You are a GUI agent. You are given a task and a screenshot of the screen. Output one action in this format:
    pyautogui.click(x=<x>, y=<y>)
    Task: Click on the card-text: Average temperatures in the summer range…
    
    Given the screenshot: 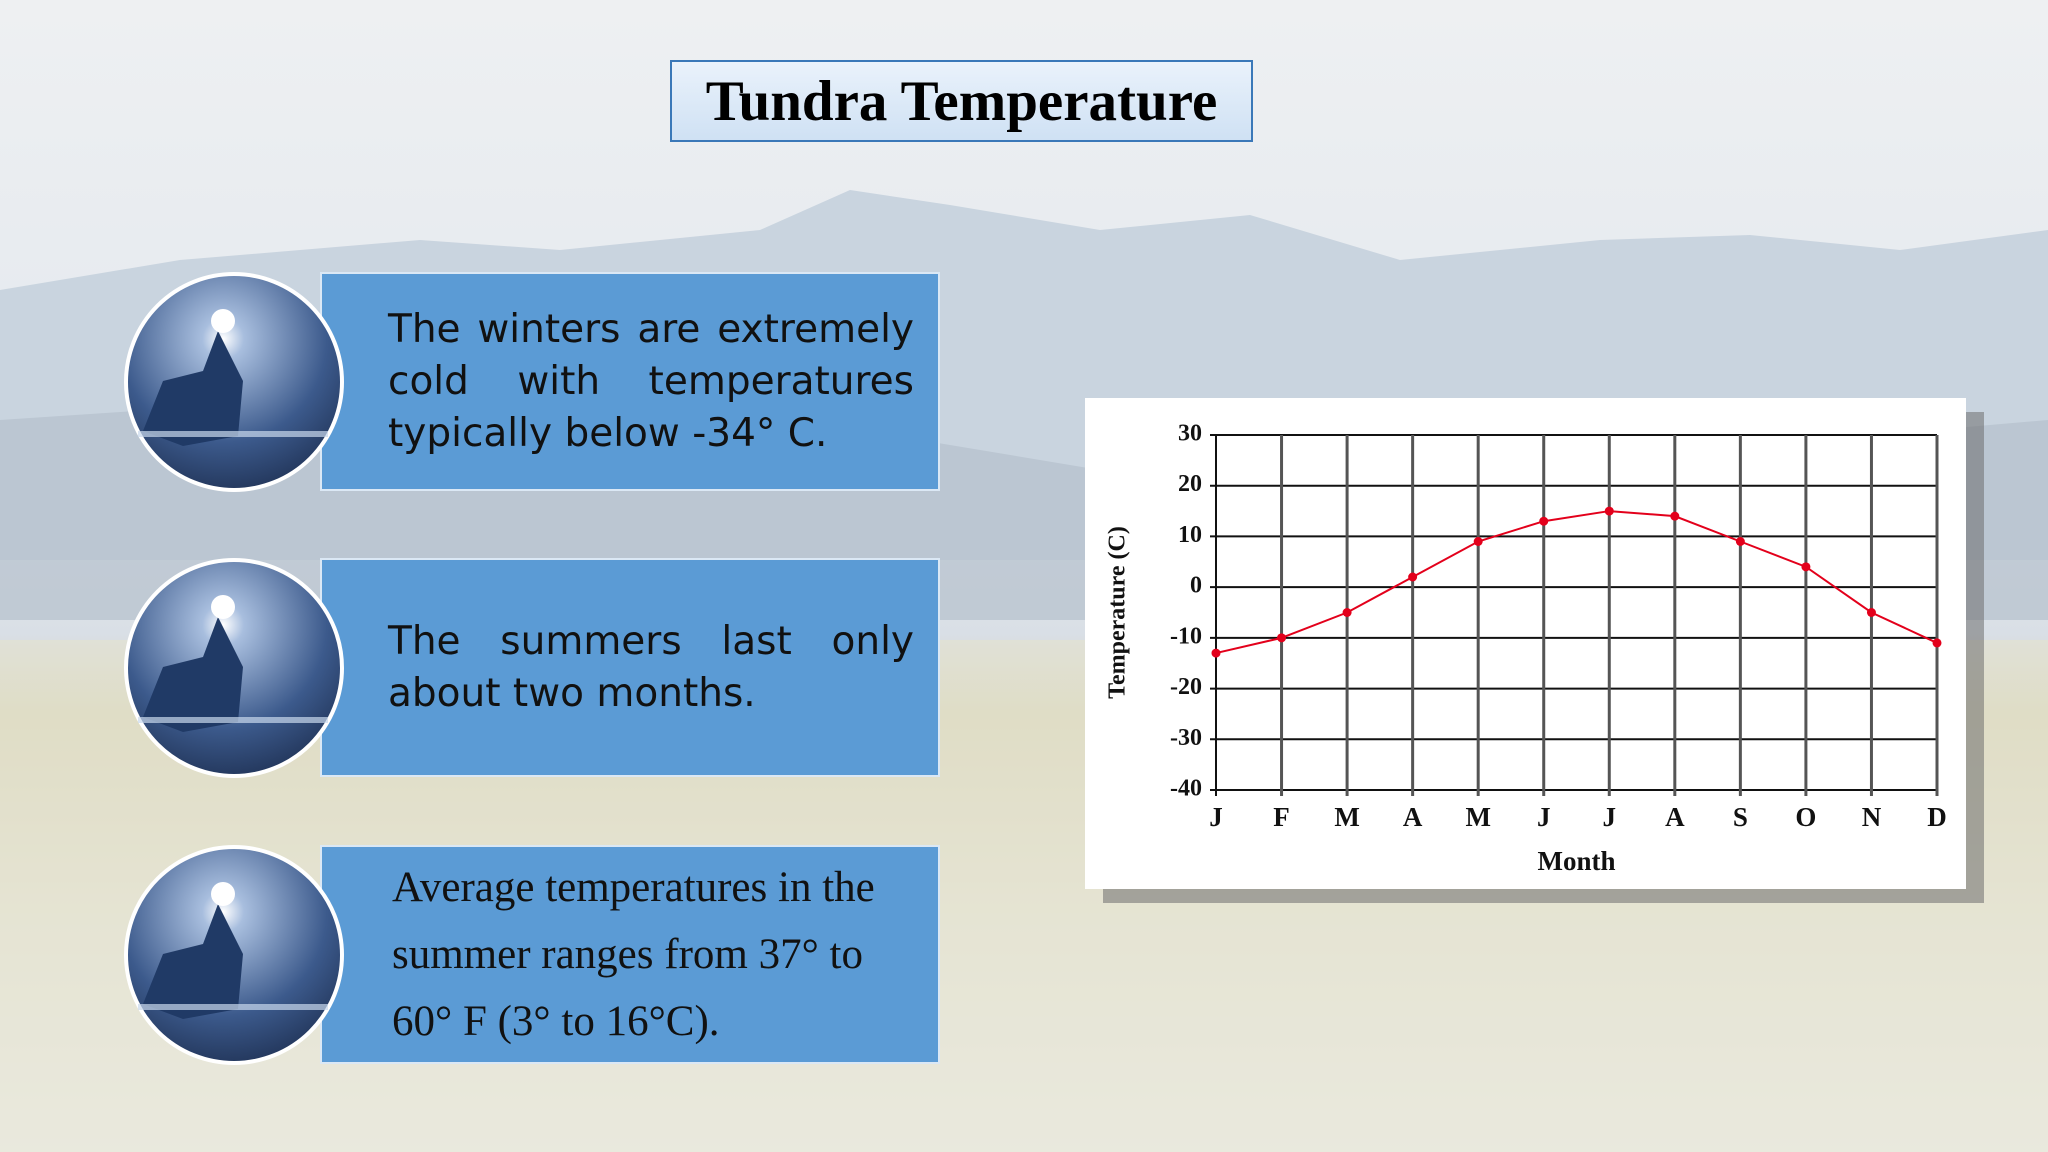 What is the action you would take?
    pyautogui.click(x=653, y=954)
    